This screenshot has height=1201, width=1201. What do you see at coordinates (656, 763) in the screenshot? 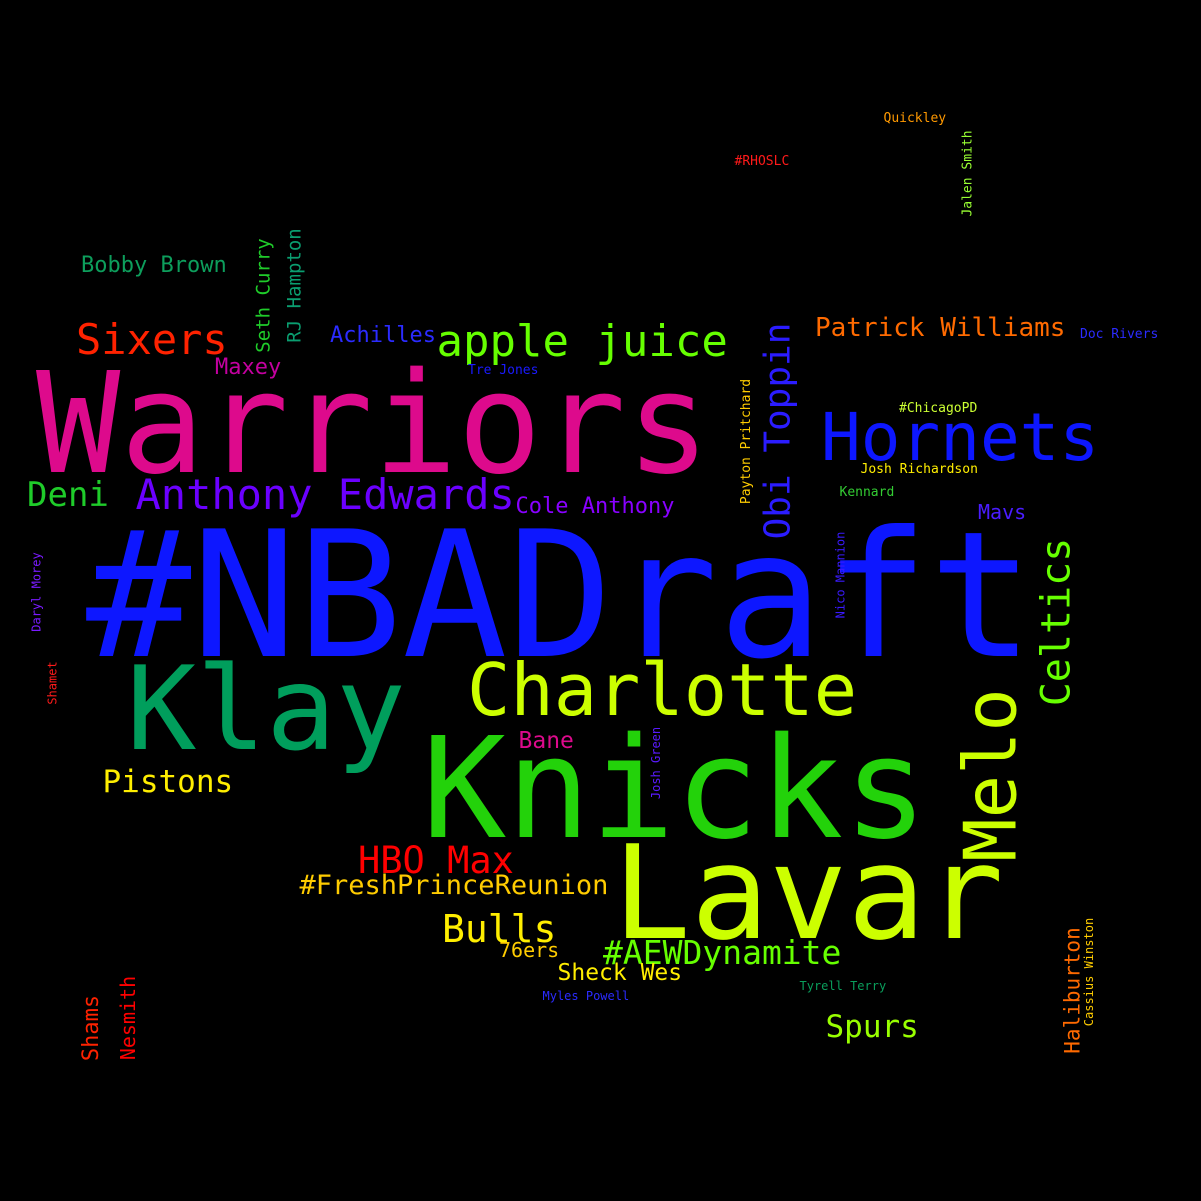
I see `word-josh-green: Josh Green` at bounding box center [656, 763].